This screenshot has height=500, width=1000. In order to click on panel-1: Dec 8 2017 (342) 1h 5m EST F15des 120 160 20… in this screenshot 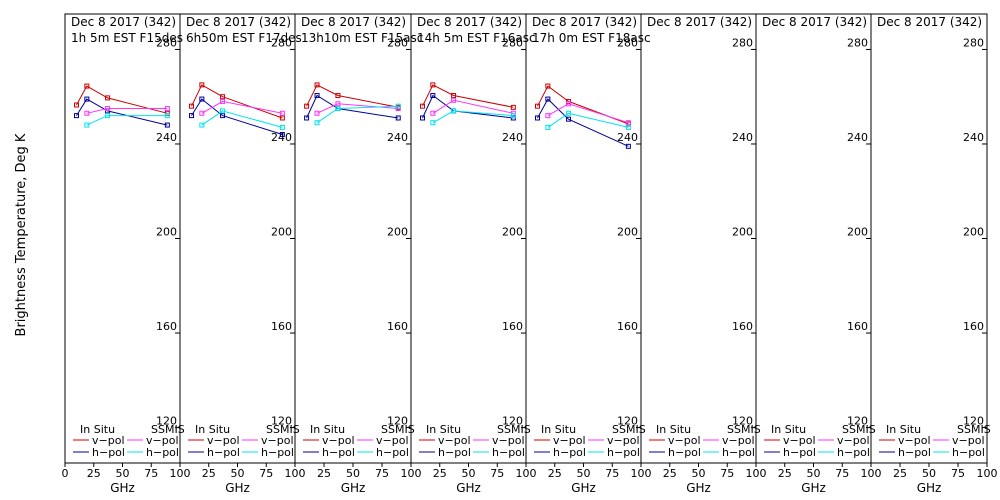, I will do `click(126, 254)`.